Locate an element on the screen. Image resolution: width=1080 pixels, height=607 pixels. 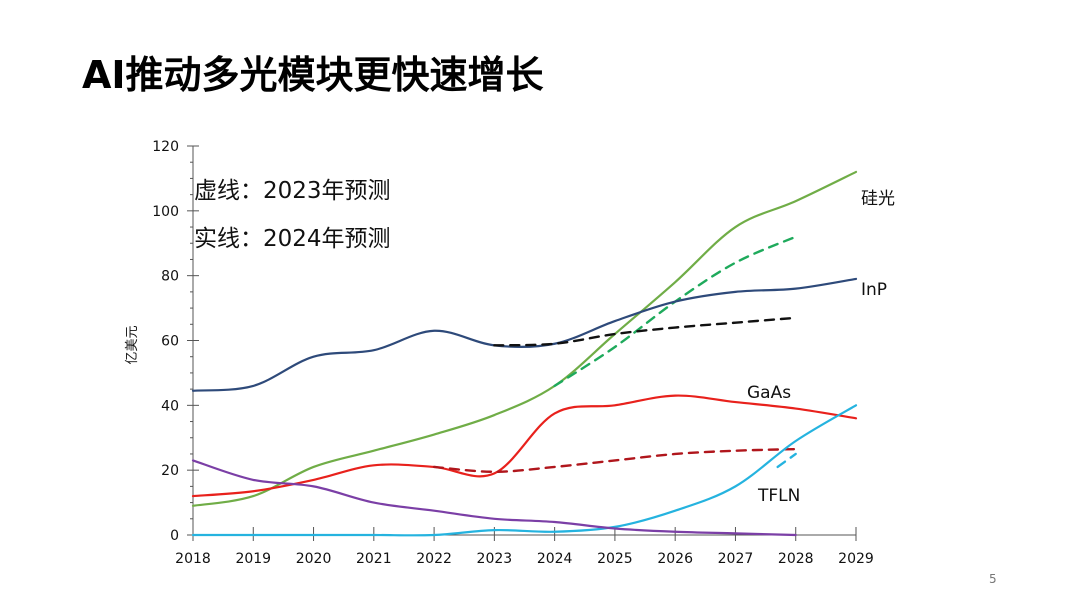
x-tick-label: 2027 is located at coordinates (736, 559).